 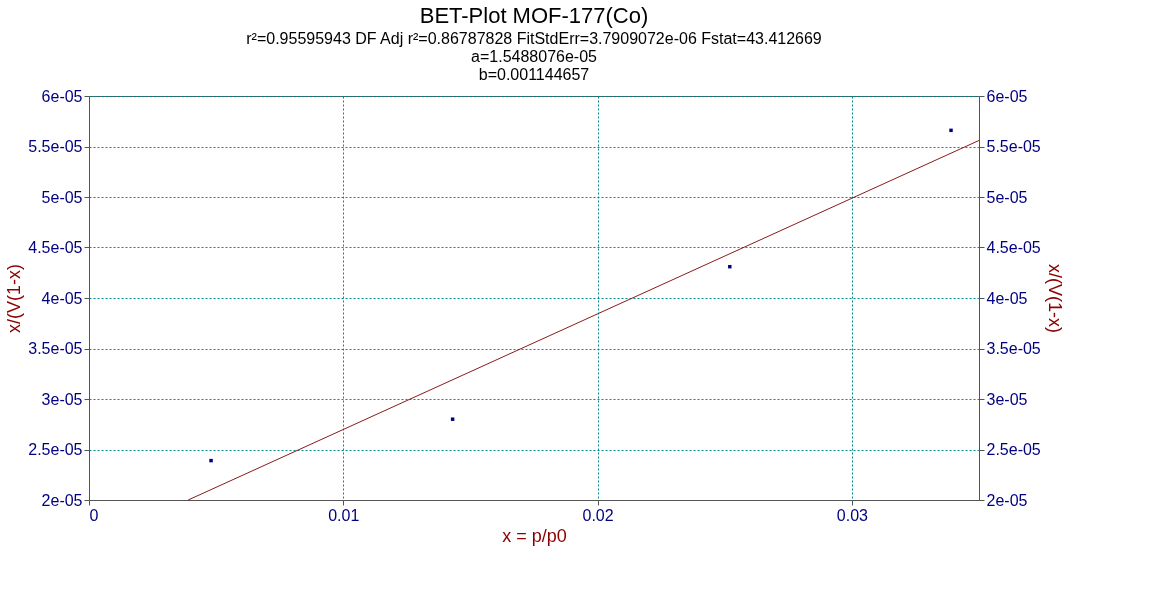 What do you see at coordinates (1013, 247) in the screenshot?
I see `y2-tick-label: 4.5e-05` at bounding box center [1013, 247].